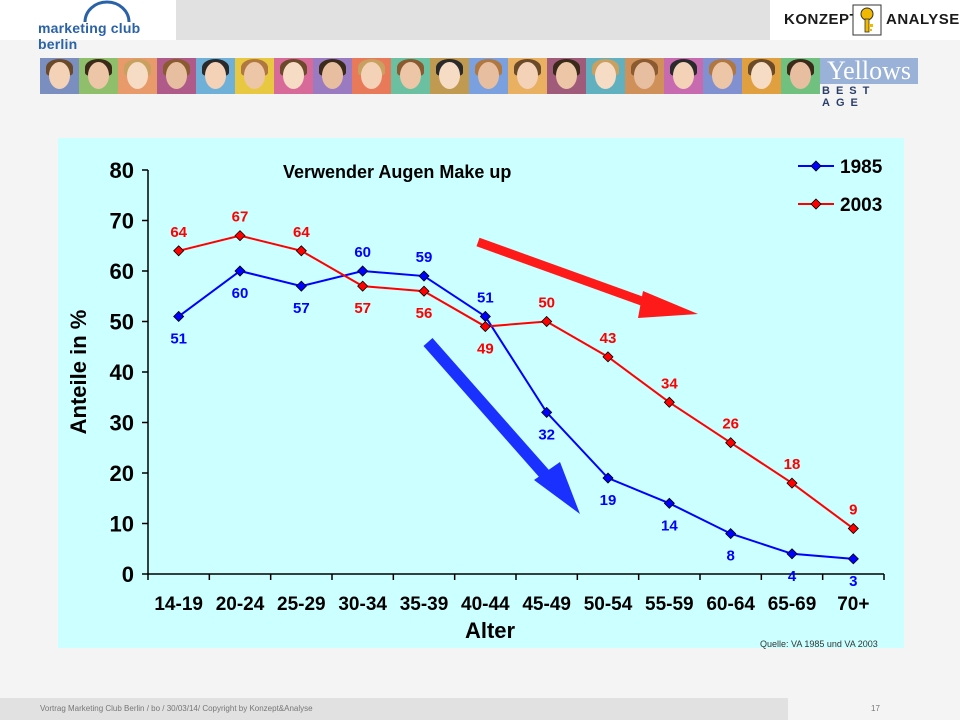  I want to click on data-label-2003: 56, so click(424, 313).